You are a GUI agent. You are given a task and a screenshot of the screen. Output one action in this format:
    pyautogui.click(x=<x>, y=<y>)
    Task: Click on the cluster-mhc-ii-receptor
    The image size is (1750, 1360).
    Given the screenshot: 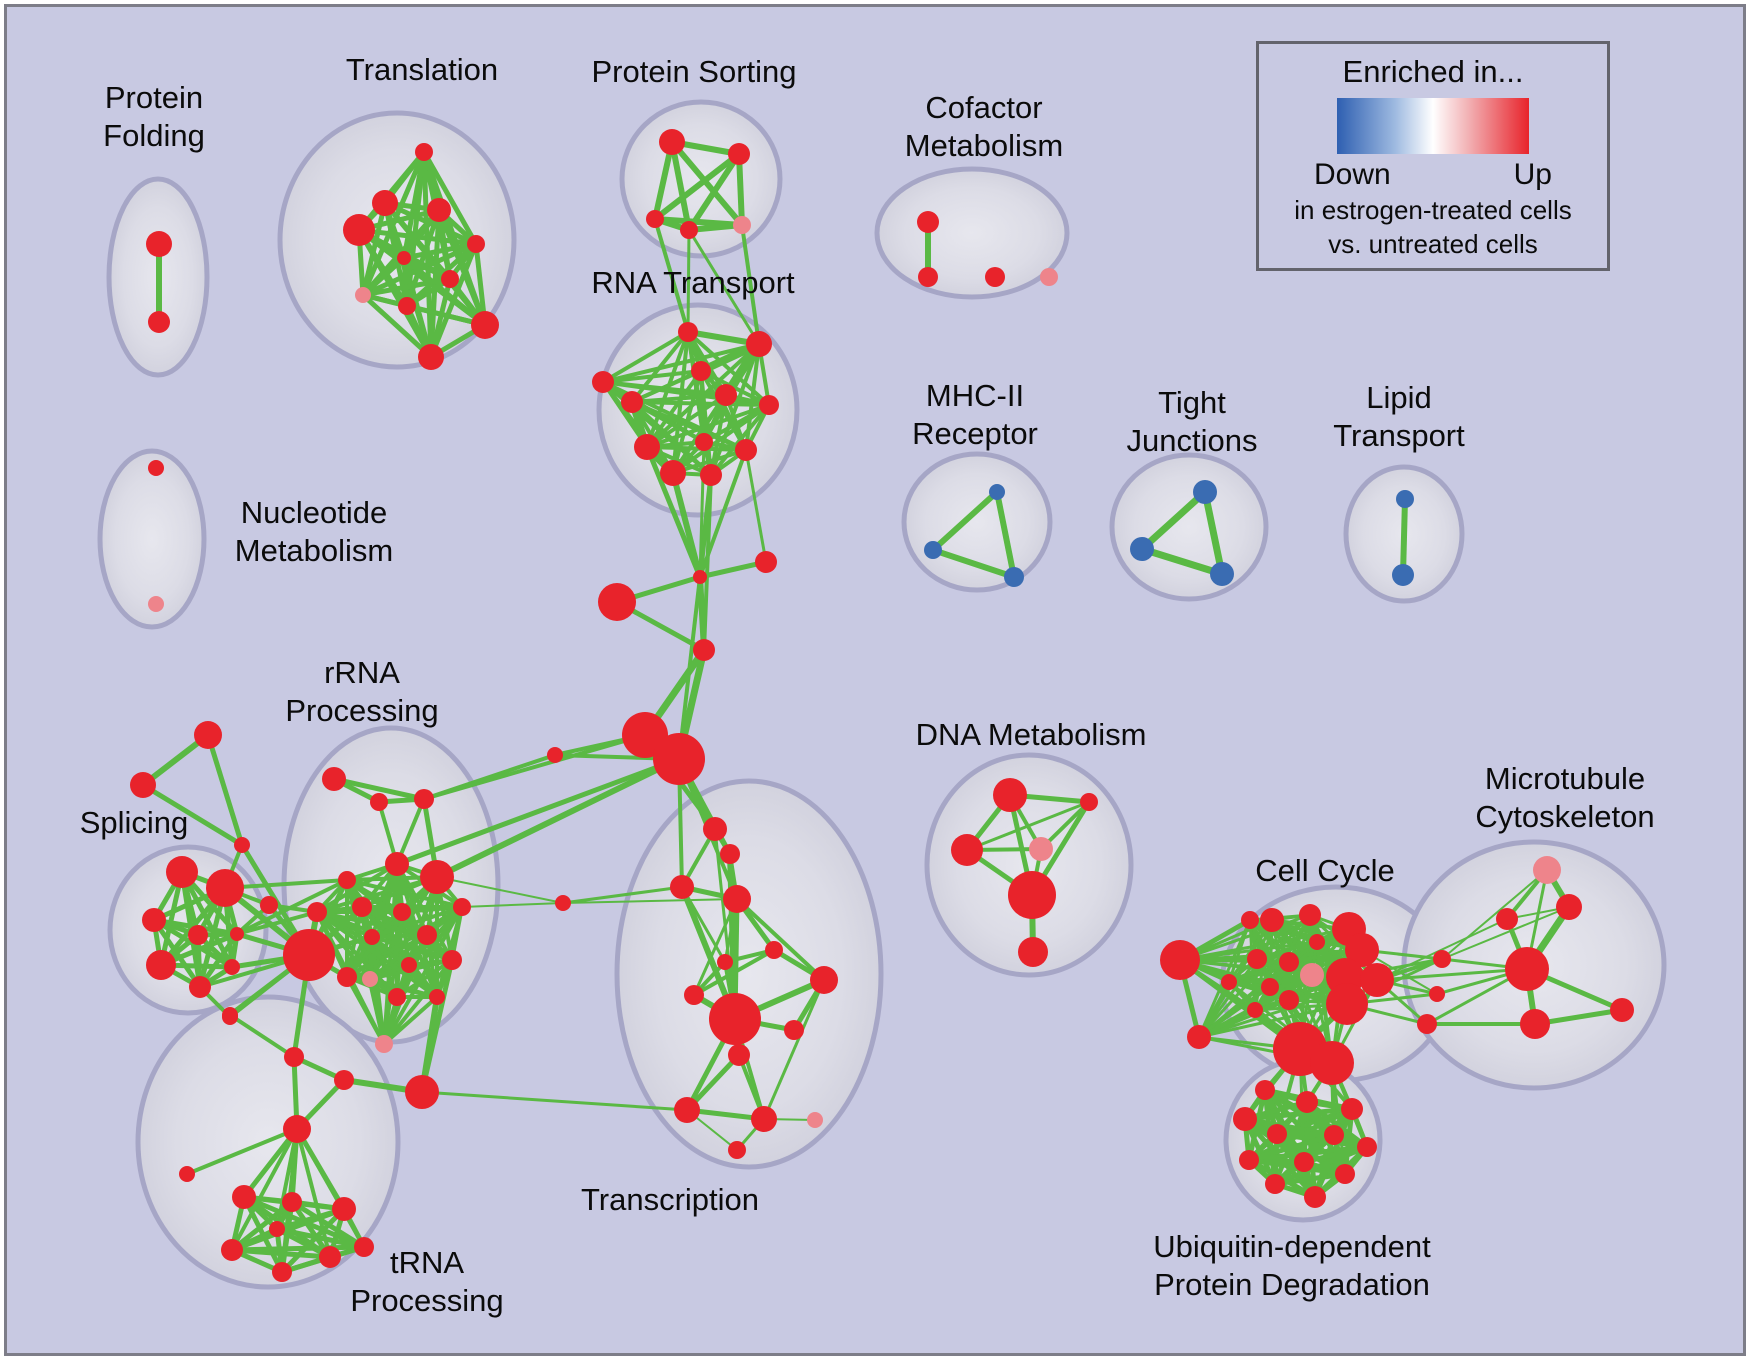 What is the action you would take?
    pyautogui.click(x=977, y=522)
    